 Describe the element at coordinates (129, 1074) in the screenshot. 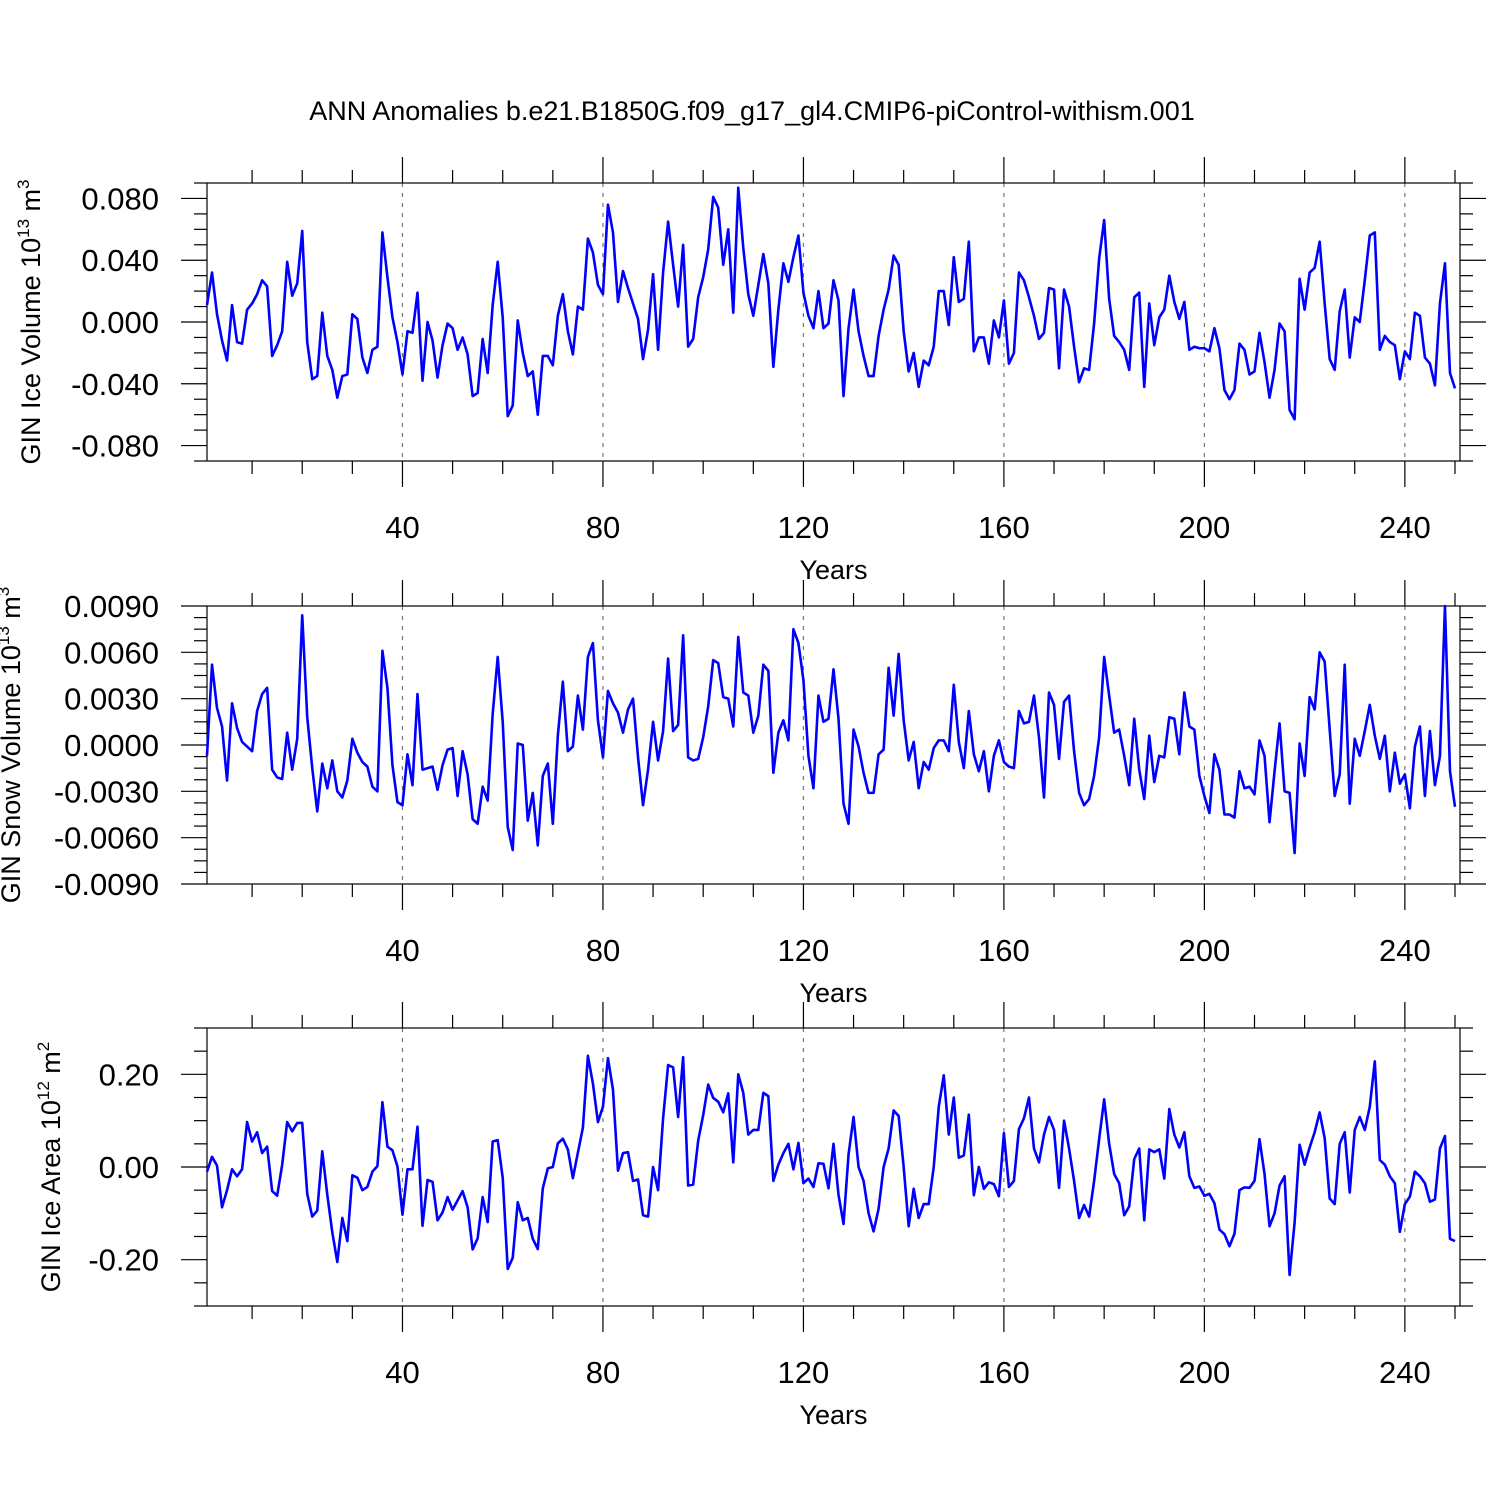

I see `y-tick-label: 0.20` at that location.